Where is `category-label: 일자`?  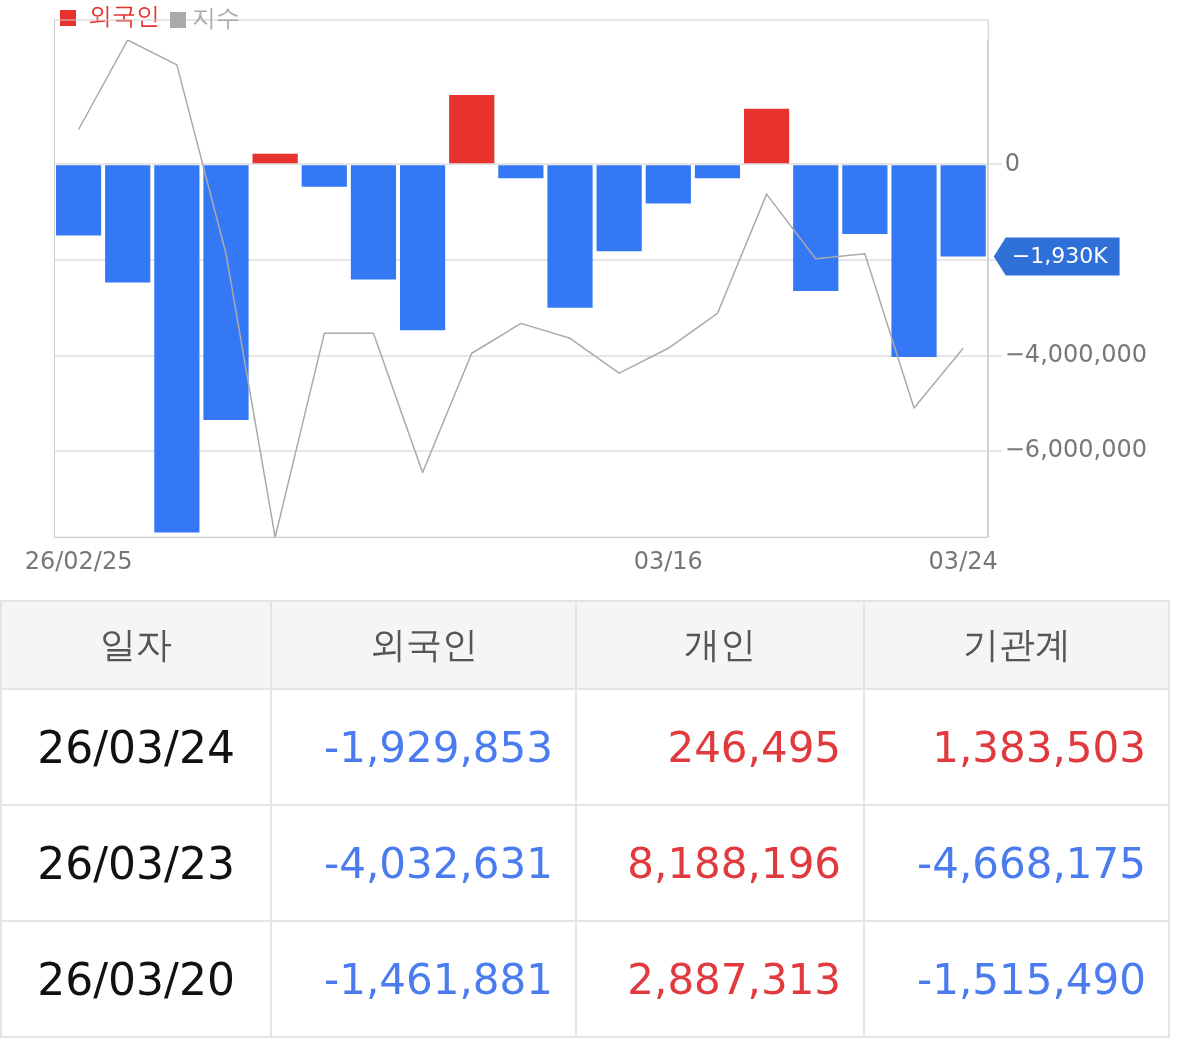 category-label: 일자 is located at coordinates (136, 645).